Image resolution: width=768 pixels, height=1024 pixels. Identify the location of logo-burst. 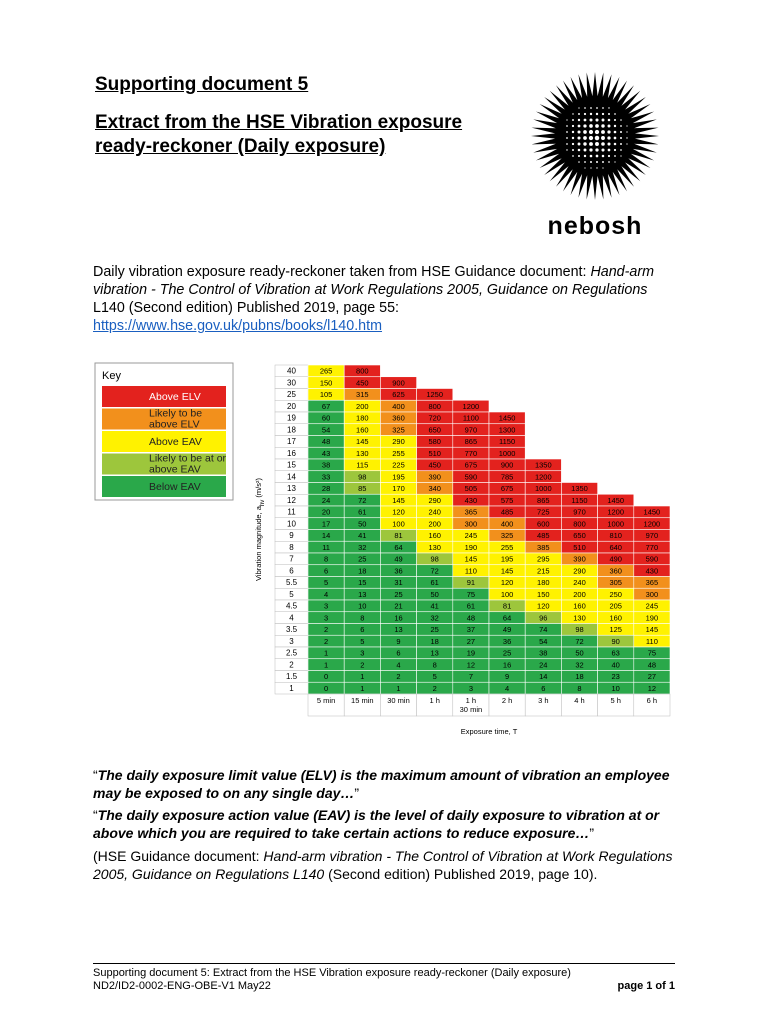
(595, 136).